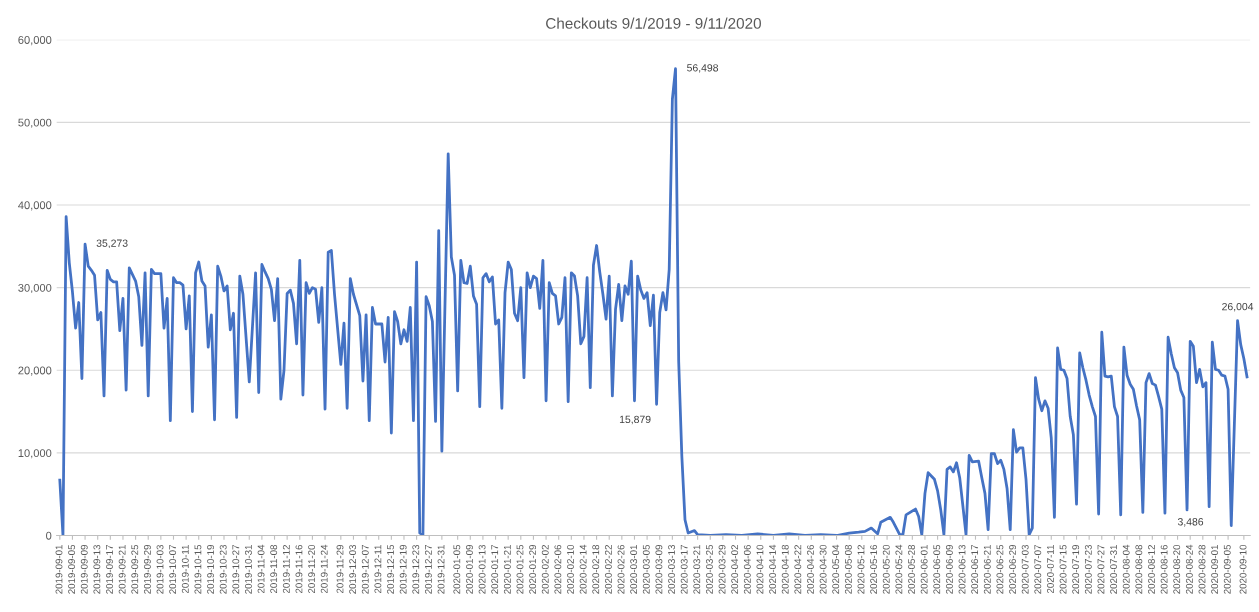  Describe the element at coordinates (773, 569) in the screenshot. I see `x-tick-label: 2020-04-14` at that location.